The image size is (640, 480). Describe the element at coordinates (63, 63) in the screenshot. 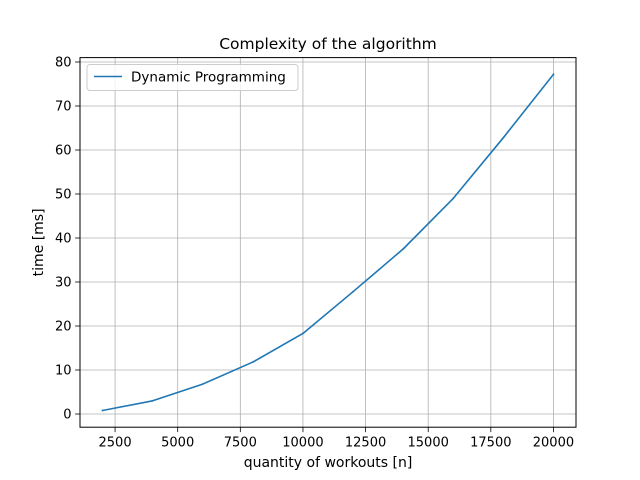

I see `y-tick-label: 80` at that location.